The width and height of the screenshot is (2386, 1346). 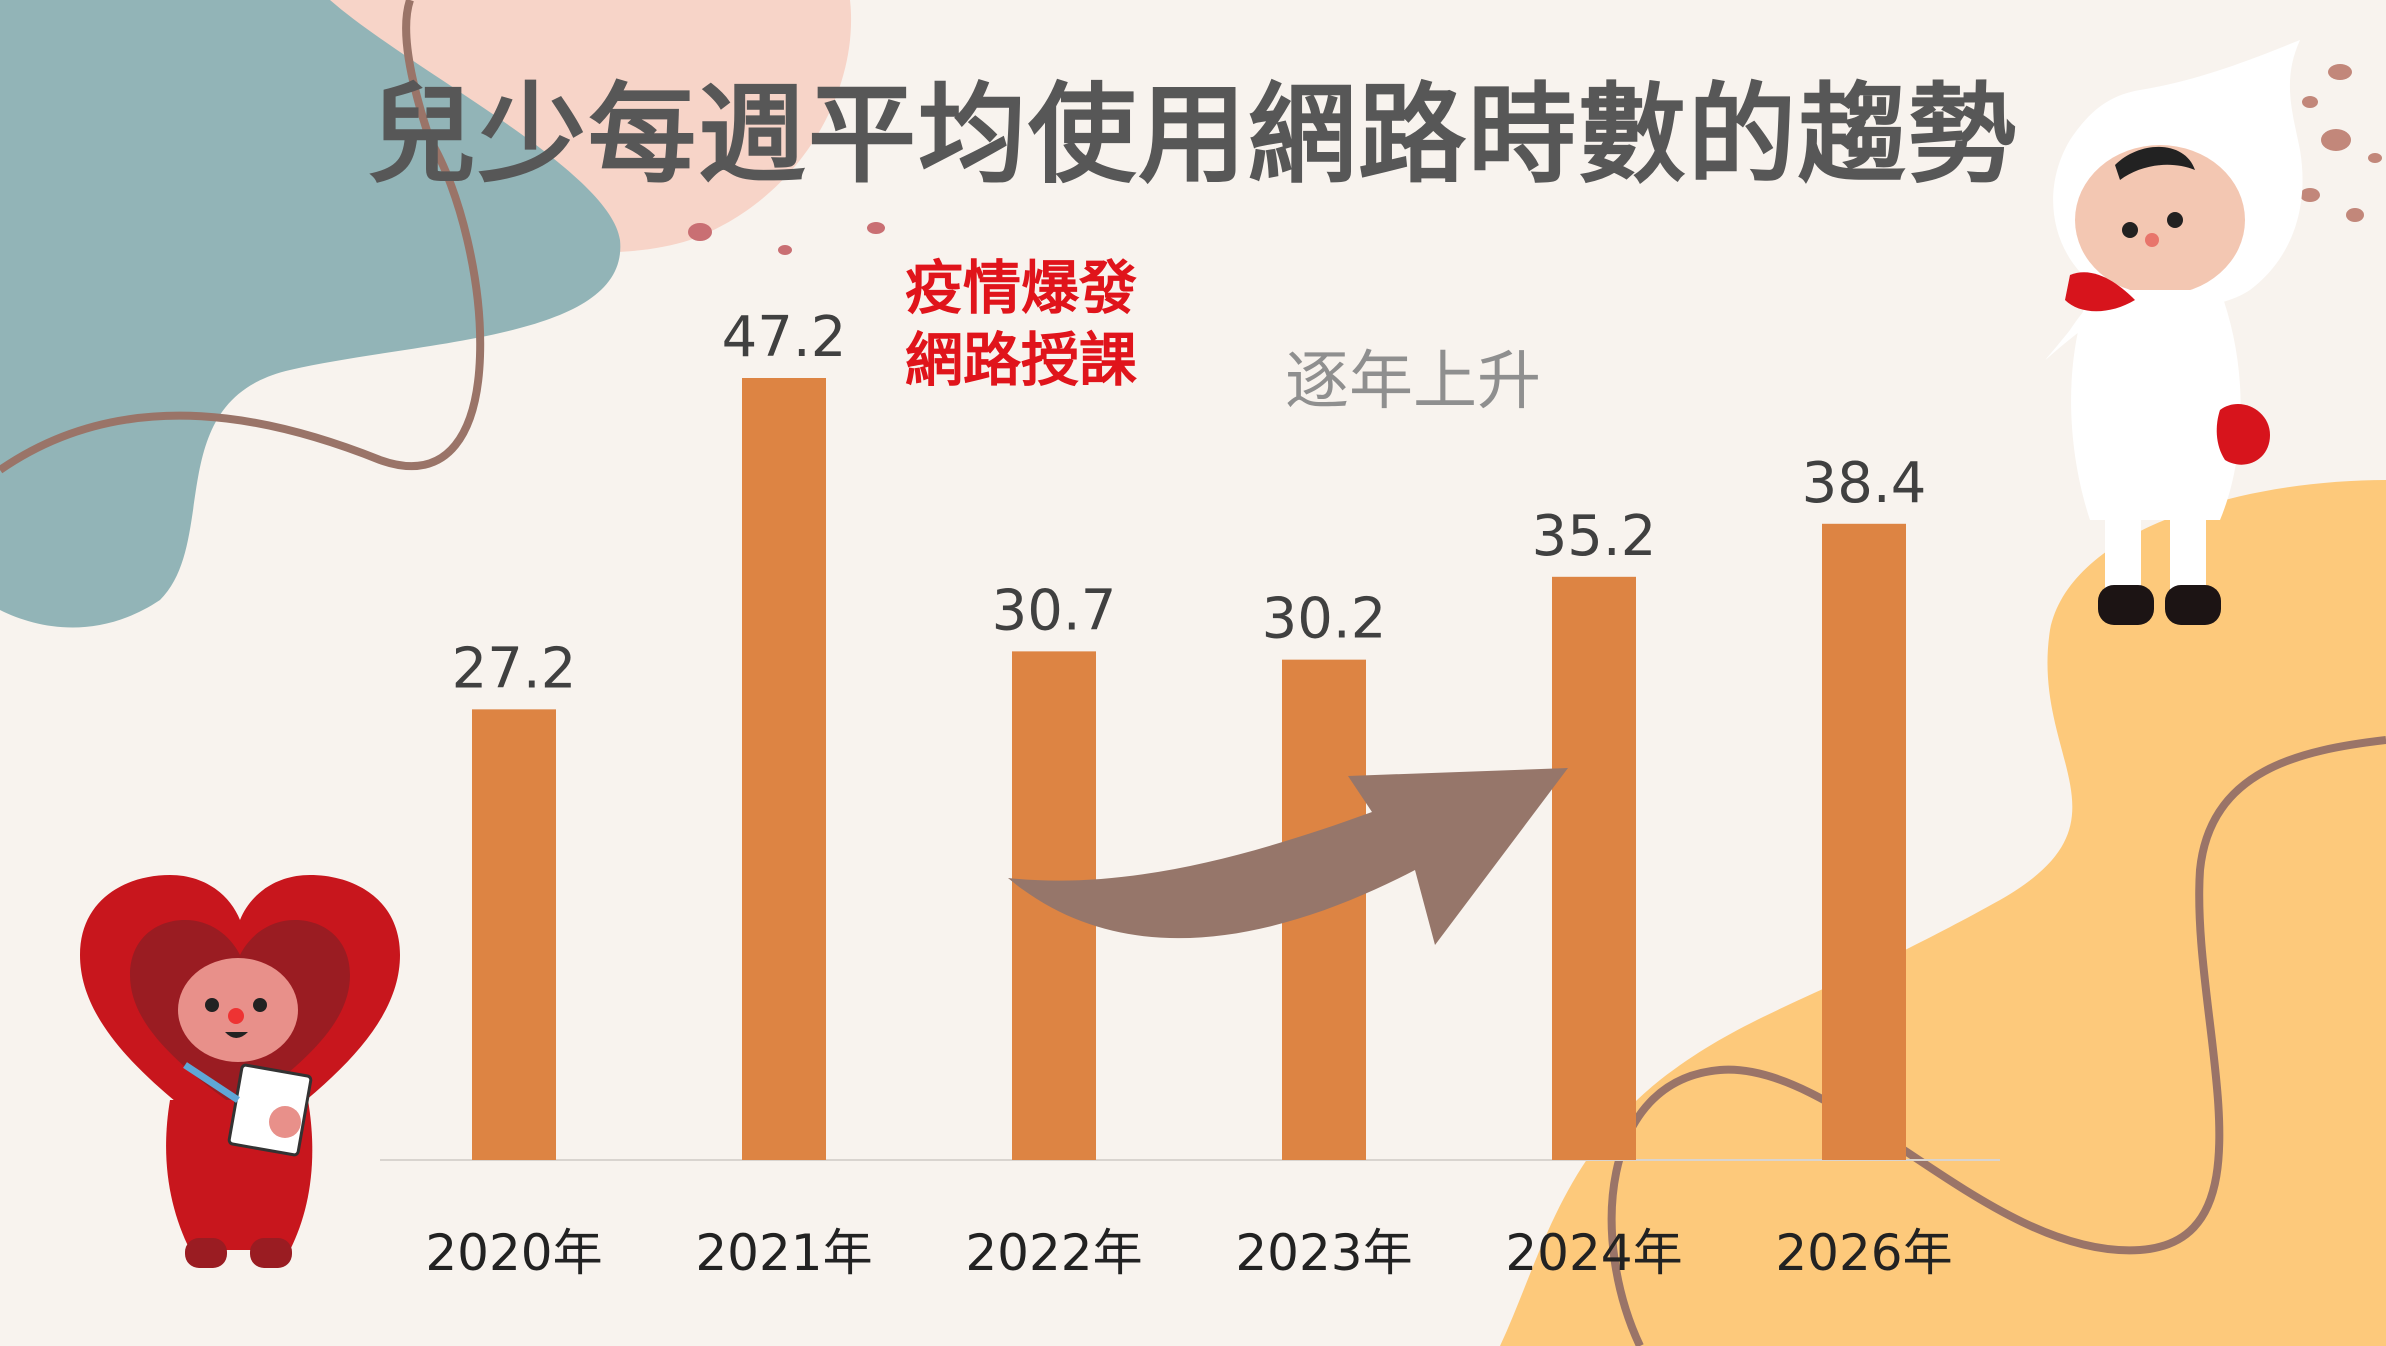 What do you see at coordinates (1996, 1041) in the screenshot?
I see `brown-curve-right` at bounding box center [1996, 1041].